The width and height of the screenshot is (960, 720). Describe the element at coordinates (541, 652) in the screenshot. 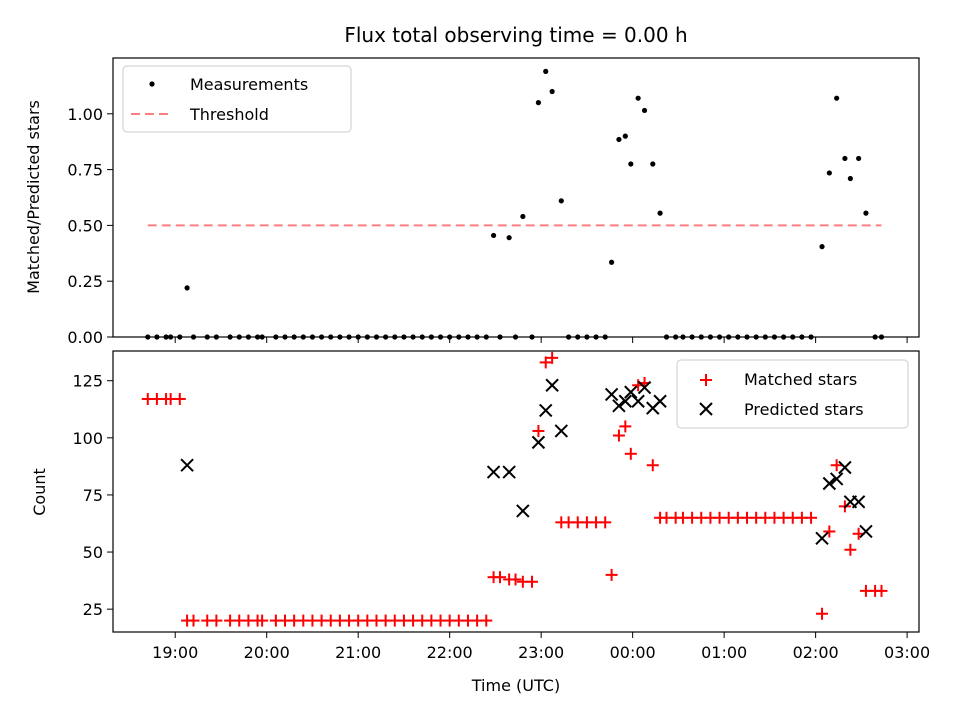

I see `x-tick-label: 23:00` at that location.